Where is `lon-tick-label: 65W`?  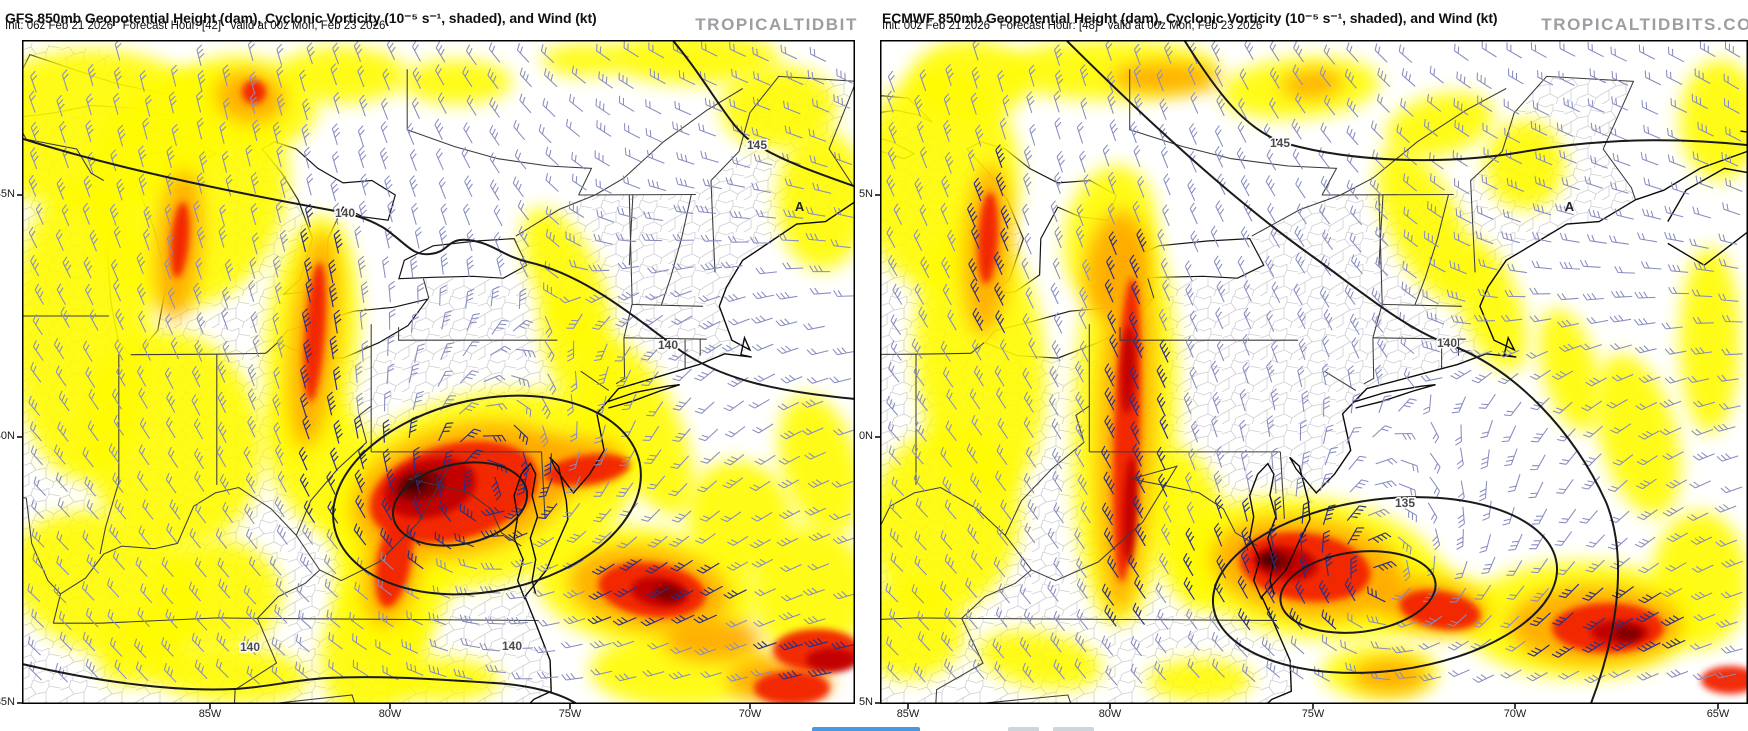
lon-tick-label: 65W is located at coordinates (1718, 714).